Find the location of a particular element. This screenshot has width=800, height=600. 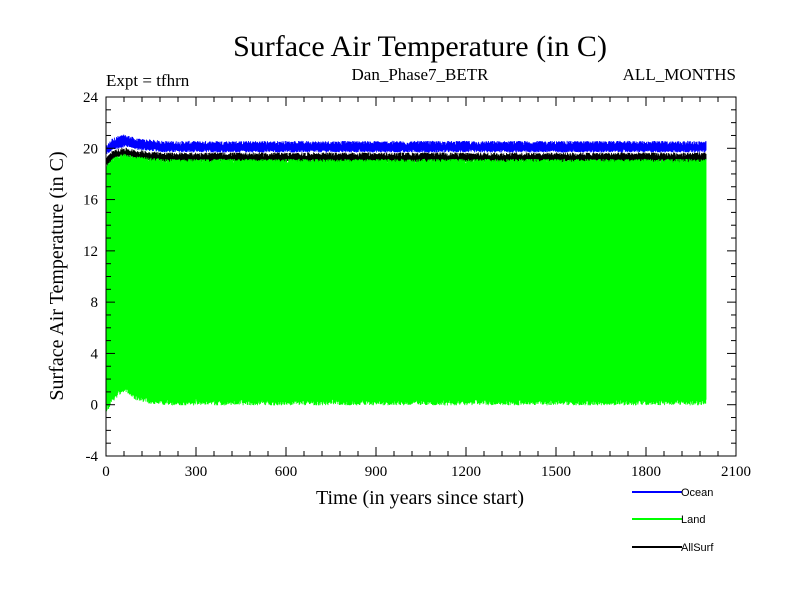

case-label: Dan_Phase7_BETR is located at coordinates (421, 74).